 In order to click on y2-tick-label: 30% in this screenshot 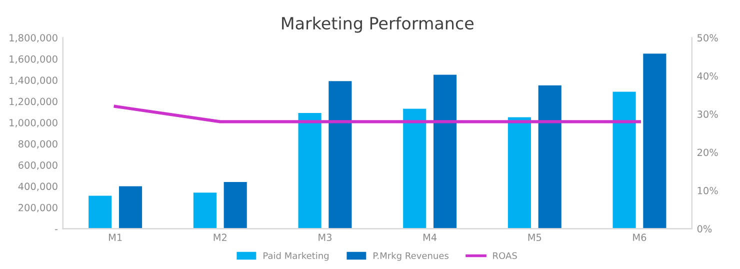, I will do `click(708, 114)`.